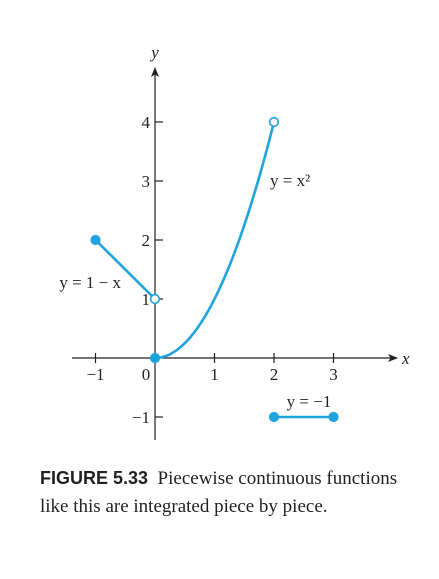 The image size is (439, 579). Describe the element at coordinates (290, 180) in the screenshot. I see `series-label-x-squared: y = x²` at that location.